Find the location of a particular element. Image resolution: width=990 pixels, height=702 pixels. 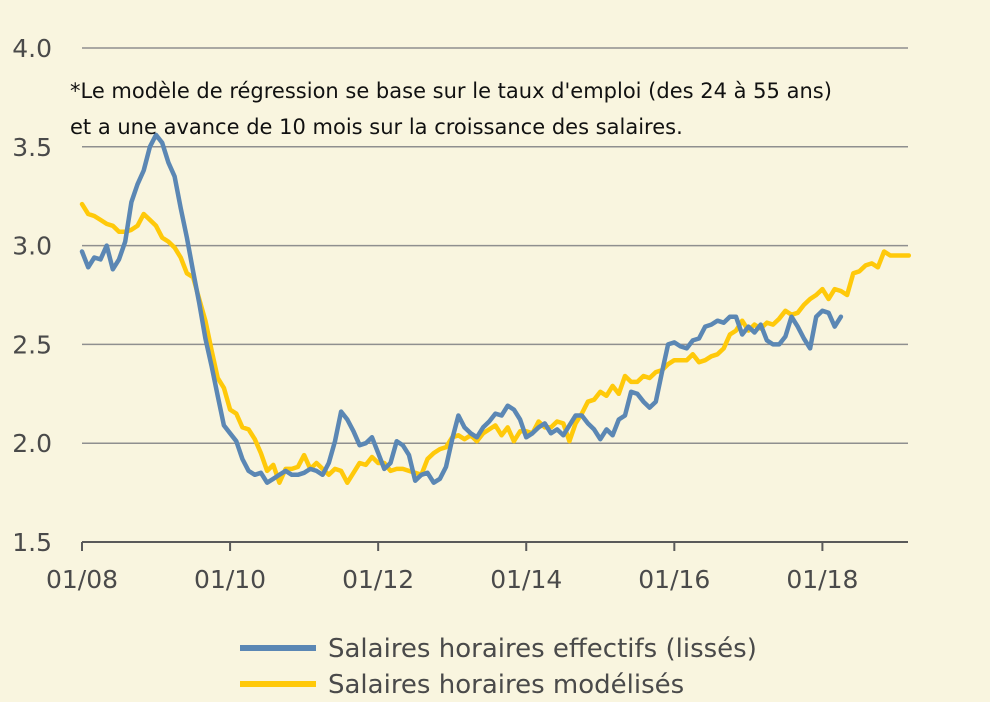

x-tick-label: 01/10 is located at coordinates (230, 579).